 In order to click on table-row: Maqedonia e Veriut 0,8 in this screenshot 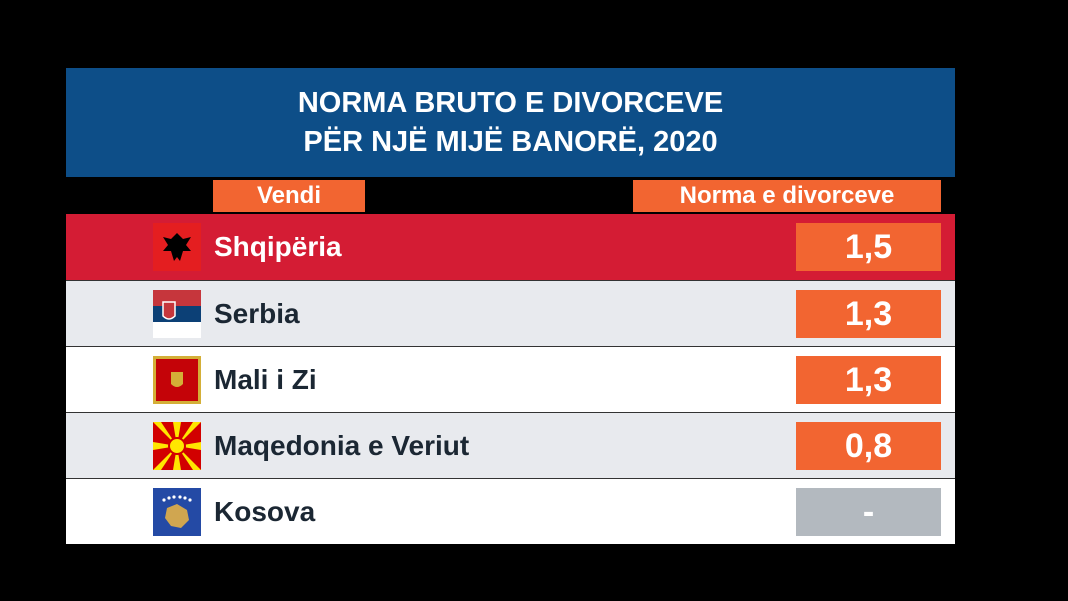, I will do `click(510, 445)`.